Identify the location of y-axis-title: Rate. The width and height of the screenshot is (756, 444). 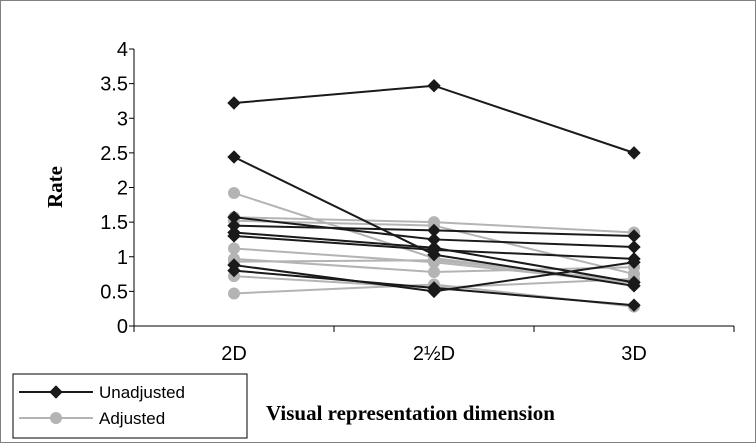
(55, 187).